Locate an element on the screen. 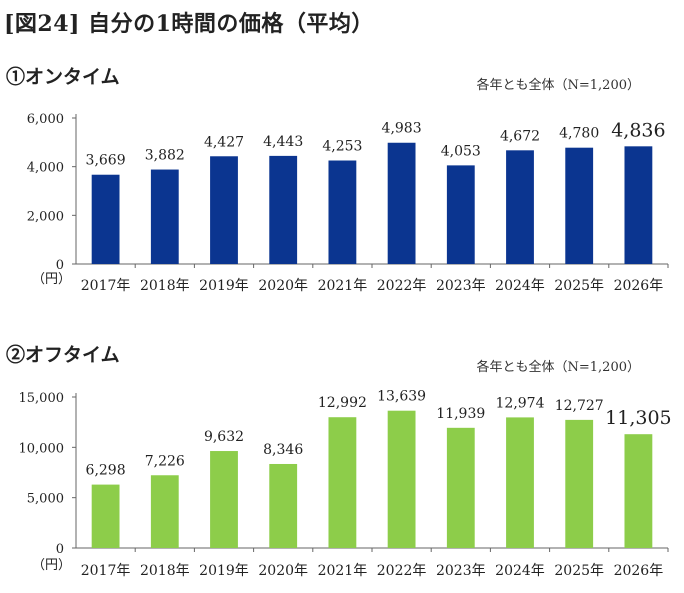 Image resolution: width=684 pixels, height=593 pixels. value-label-offtime: 7,226 is located at coordinates (165, 461).